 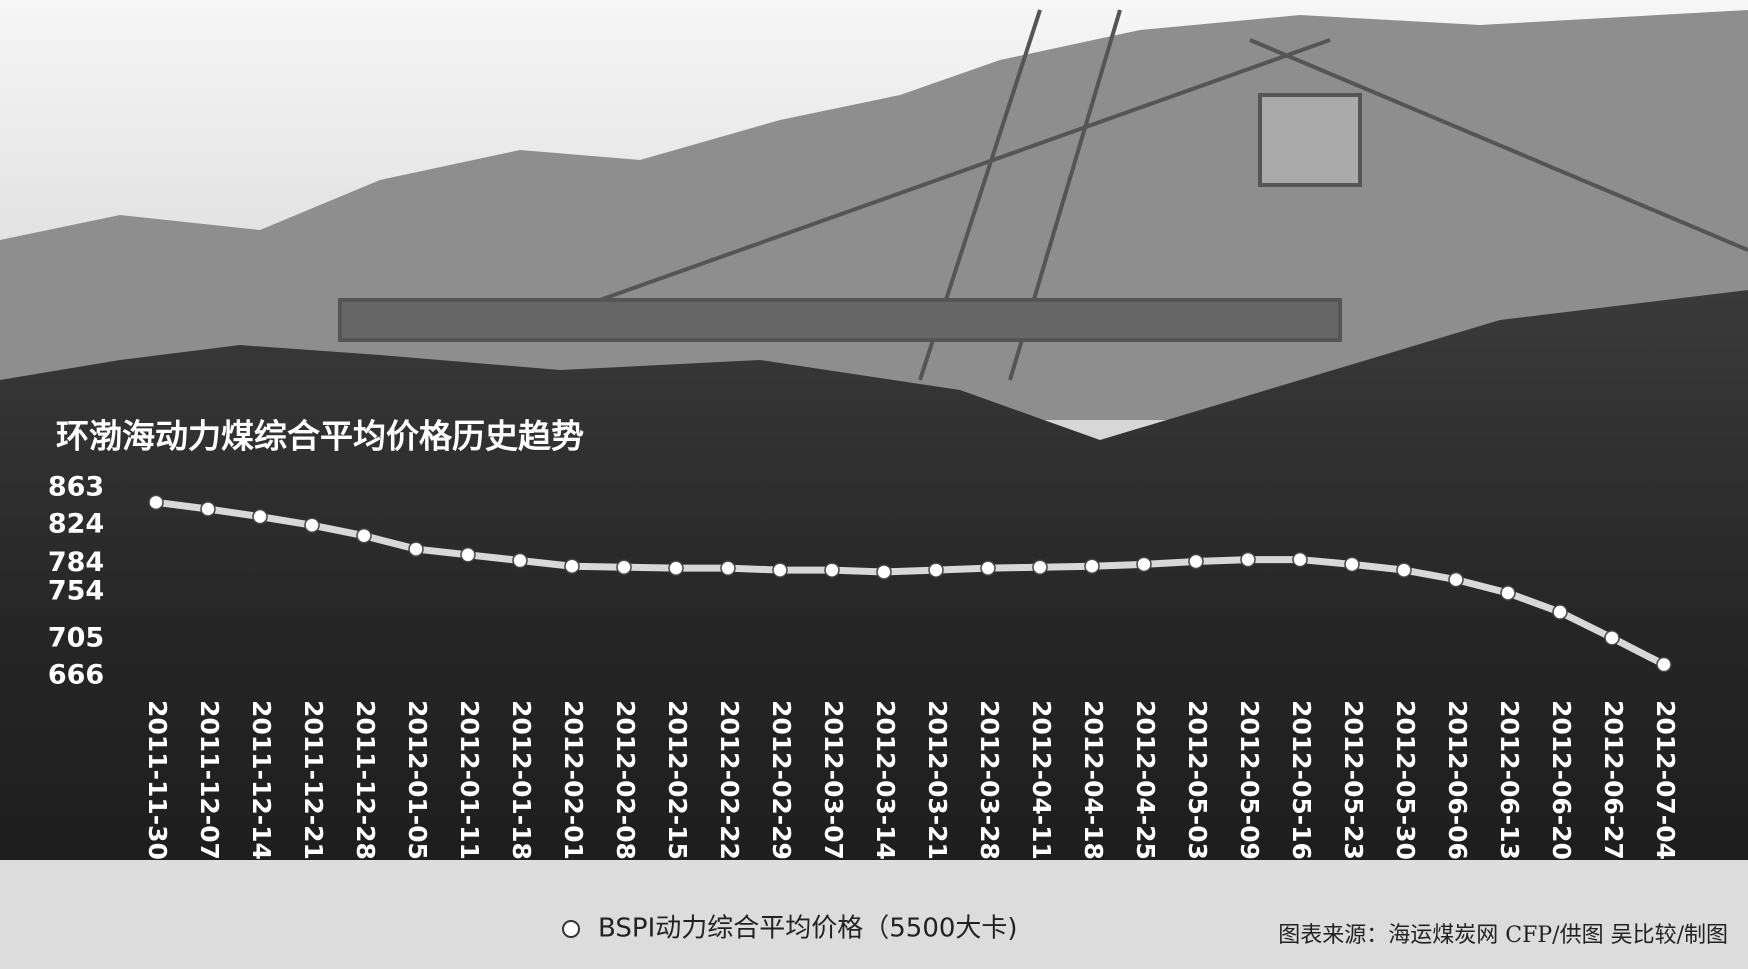 What do you see at coordinates (729, 780) in the screenshot?
I see `x-tick-label: 2012-02-22` at bounding box center [729, 780].